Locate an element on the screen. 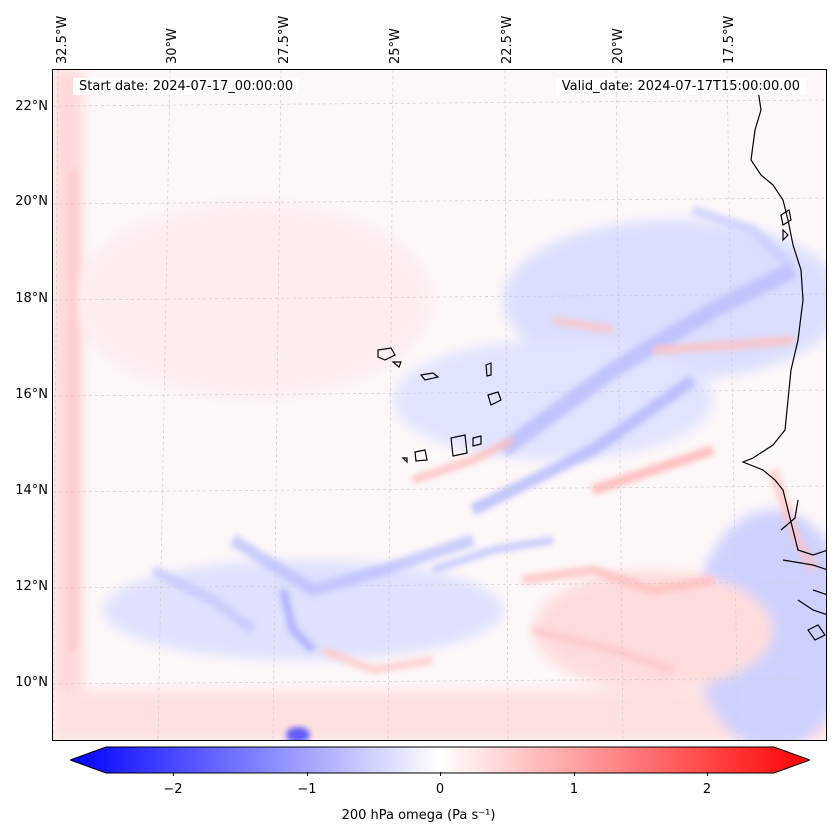  coastal-island-south is located at coordinates (785, 235).